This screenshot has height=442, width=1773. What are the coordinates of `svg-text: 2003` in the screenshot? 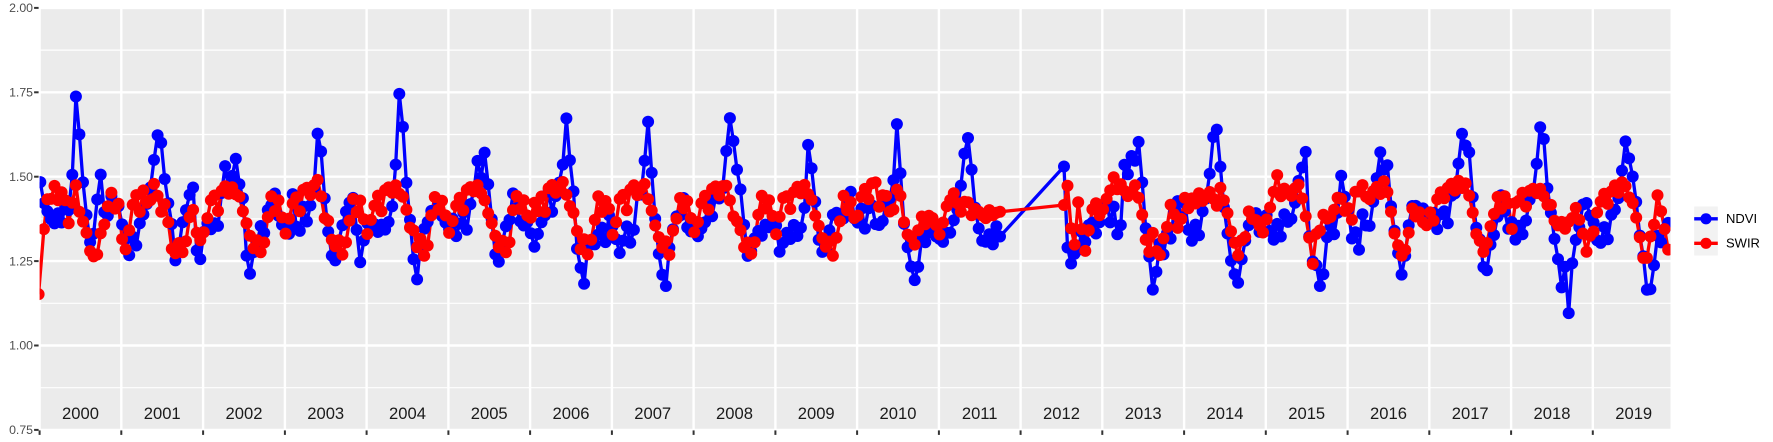 It's located at (325, 413).